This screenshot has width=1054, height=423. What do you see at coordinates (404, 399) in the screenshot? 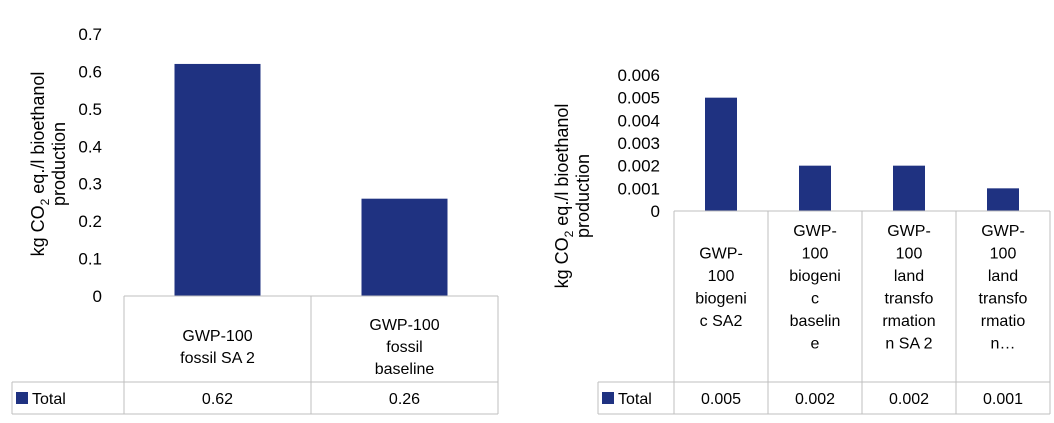
I see `data-label: 0.26` at bounding box center [404, 399].